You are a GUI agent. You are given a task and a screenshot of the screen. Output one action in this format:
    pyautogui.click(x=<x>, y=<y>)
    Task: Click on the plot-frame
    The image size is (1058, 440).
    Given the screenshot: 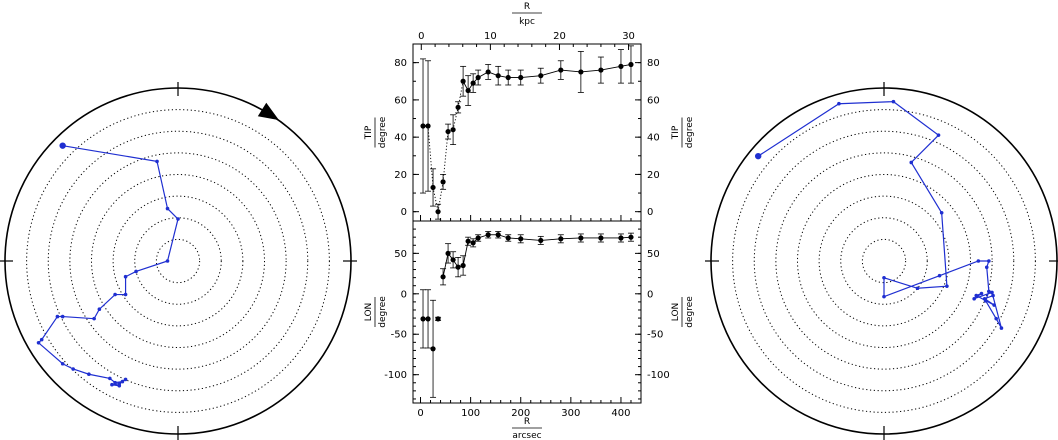 What is the action you would take?
    pyautogui.click(x=527, y=312)
    